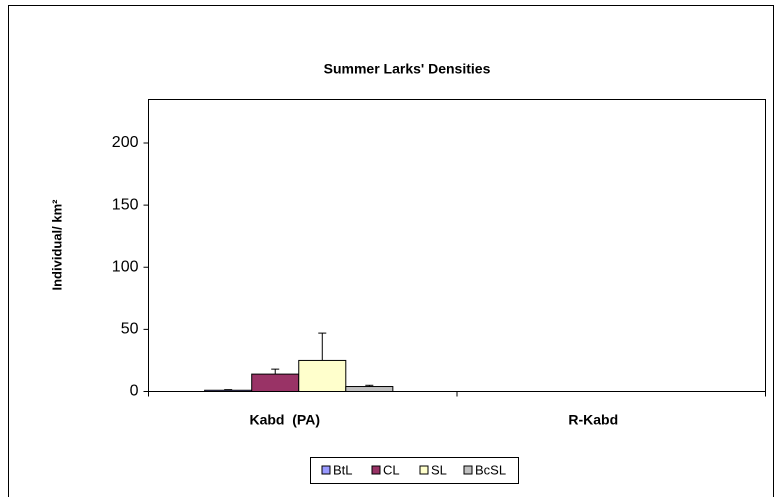  What do you see at coordinates (125, 266) in the screenshot?
I see `y-tick-label: 100` at bounding box center [125, 266].